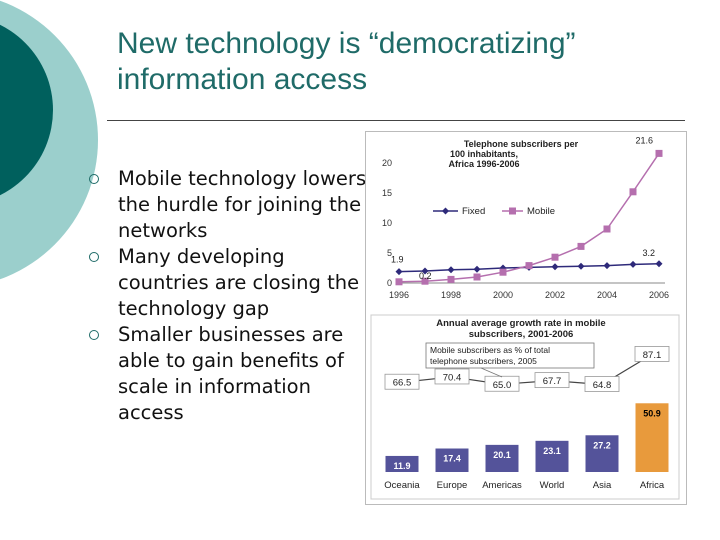 This screenshot has width=720, height=540. Describe the element at coordinates (502, 455) in the screenshot. I see `bar-value-label: 20.1` at that location.